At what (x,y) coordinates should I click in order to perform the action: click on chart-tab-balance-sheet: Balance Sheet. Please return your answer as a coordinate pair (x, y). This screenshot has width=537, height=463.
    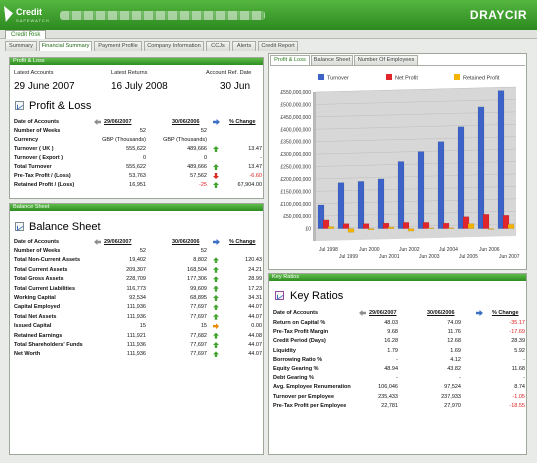
    Looking at the image, I should click on (332, 60).